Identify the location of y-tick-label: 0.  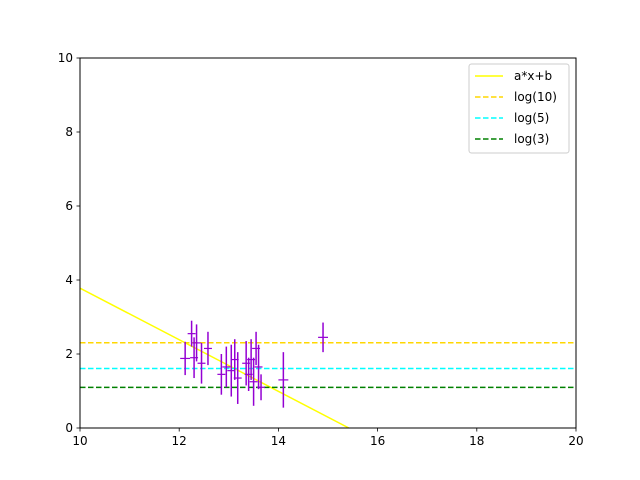
(69, 428).